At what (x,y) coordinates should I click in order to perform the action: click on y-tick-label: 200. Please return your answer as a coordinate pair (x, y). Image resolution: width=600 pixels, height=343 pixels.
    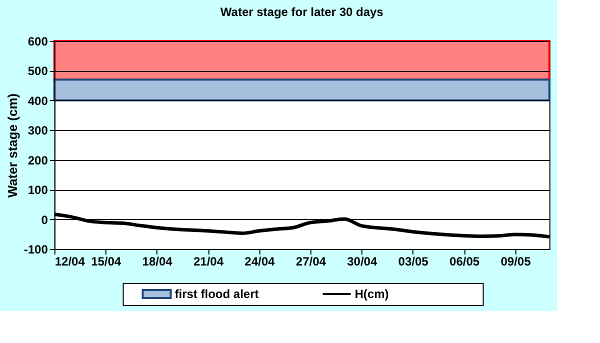
    Looking at the image, I should click on (38, 160).